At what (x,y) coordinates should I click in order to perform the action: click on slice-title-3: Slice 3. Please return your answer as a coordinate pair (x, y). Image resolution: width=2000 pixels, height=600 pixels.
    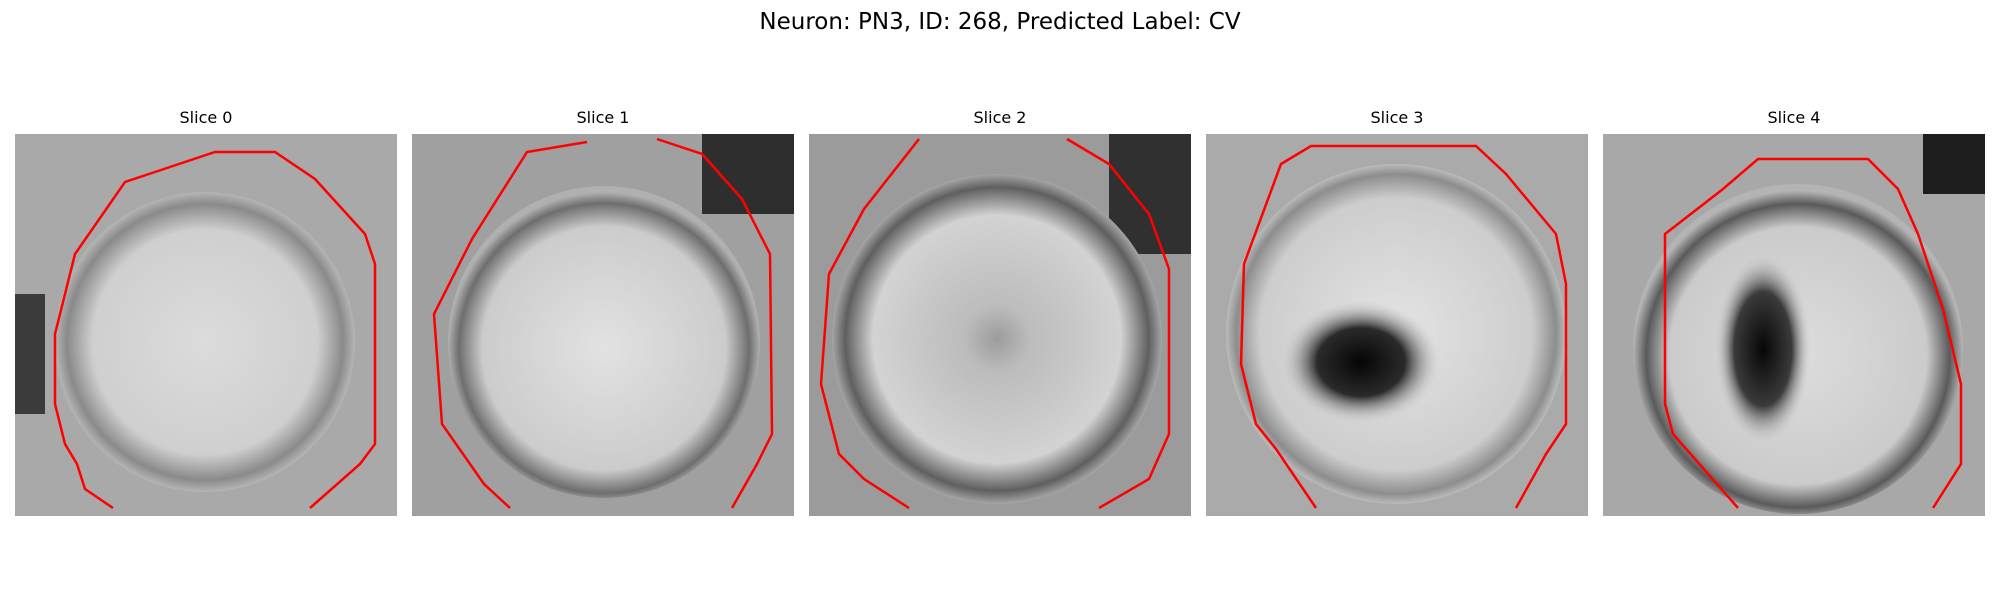
    Looking at the image, I should click on (1397, 117).